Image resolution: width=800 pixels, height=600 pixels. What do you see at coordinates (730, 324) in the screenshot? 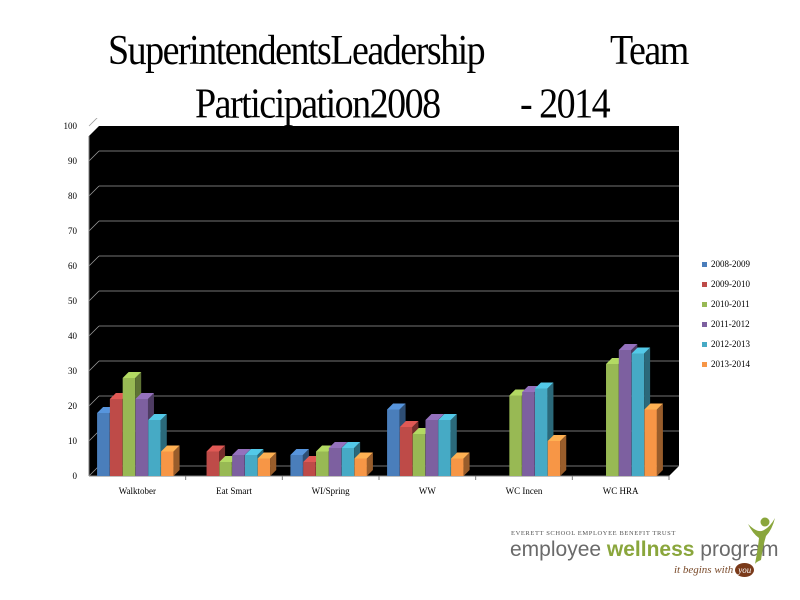
I see `legend-label-2011-2012: 2011-2012` at bounding box center [730, 324].